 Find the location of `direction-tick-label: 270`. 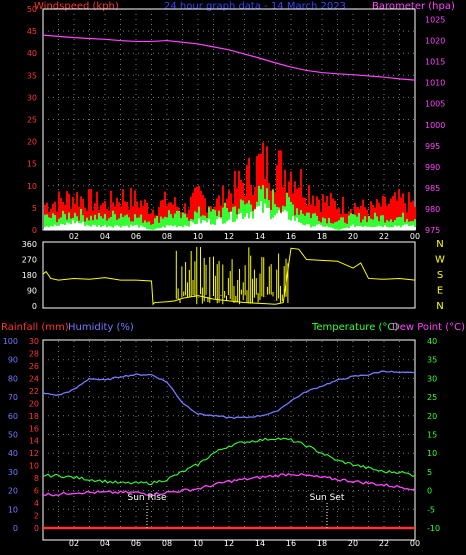

direction-tick-label: 270 is located at coordinates (29, 260).